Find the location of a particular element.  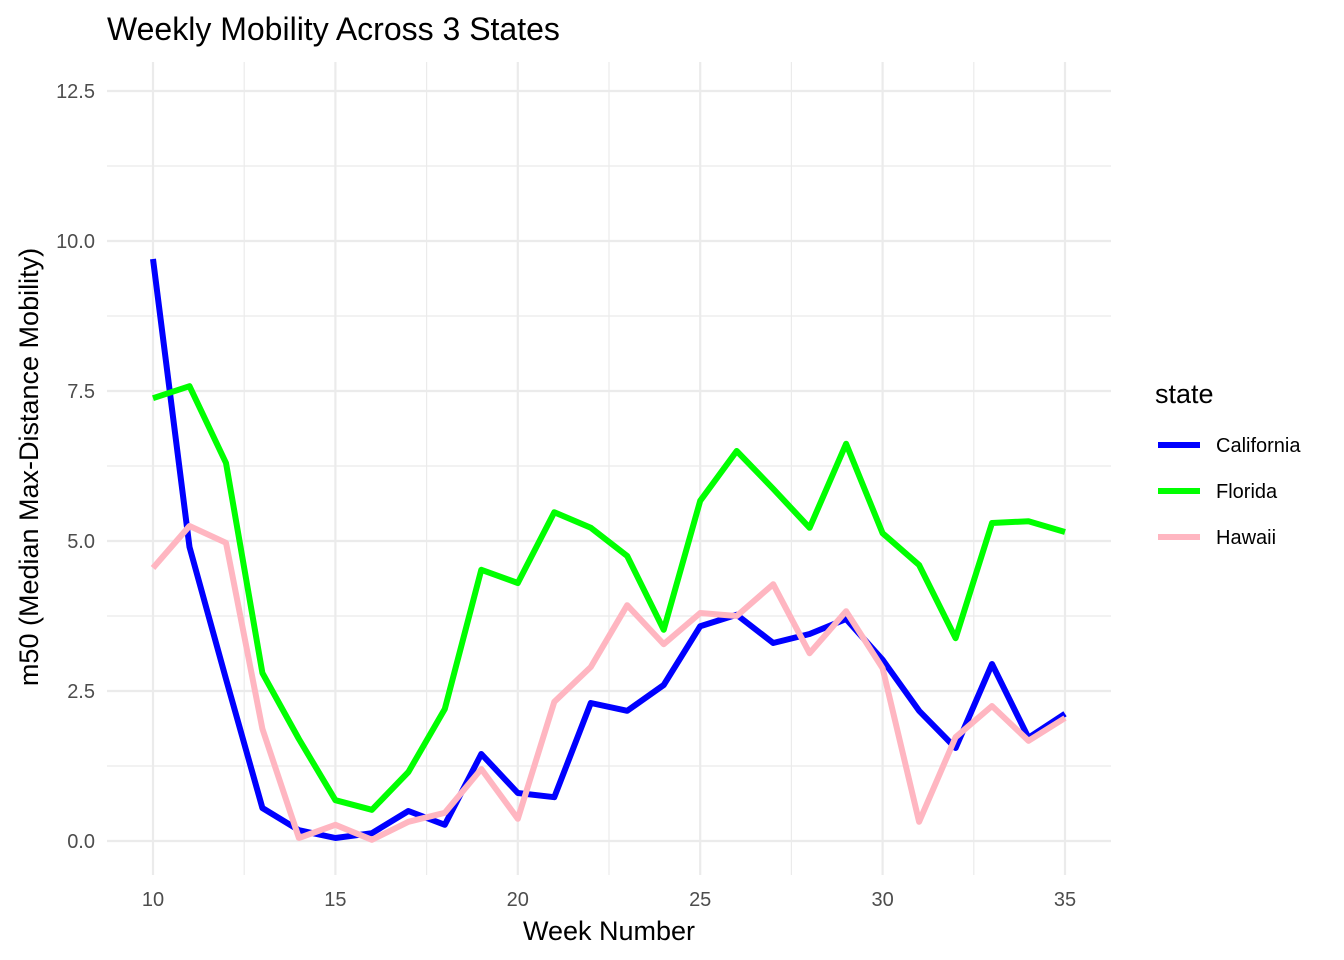

y-axis-ticks: 0.0 2.5 5.0 7.5 10.0 12.5 is located at coordinates (75, 467).